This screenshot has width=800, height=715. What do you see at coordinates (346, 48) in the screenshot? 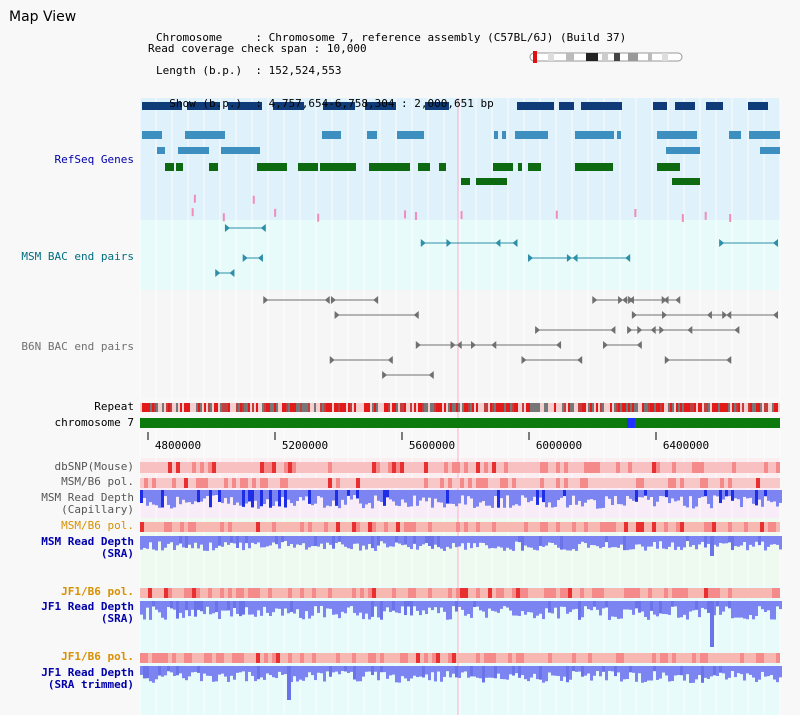
I see `coverage-value: 10,000` at bounding box center [346, 48].